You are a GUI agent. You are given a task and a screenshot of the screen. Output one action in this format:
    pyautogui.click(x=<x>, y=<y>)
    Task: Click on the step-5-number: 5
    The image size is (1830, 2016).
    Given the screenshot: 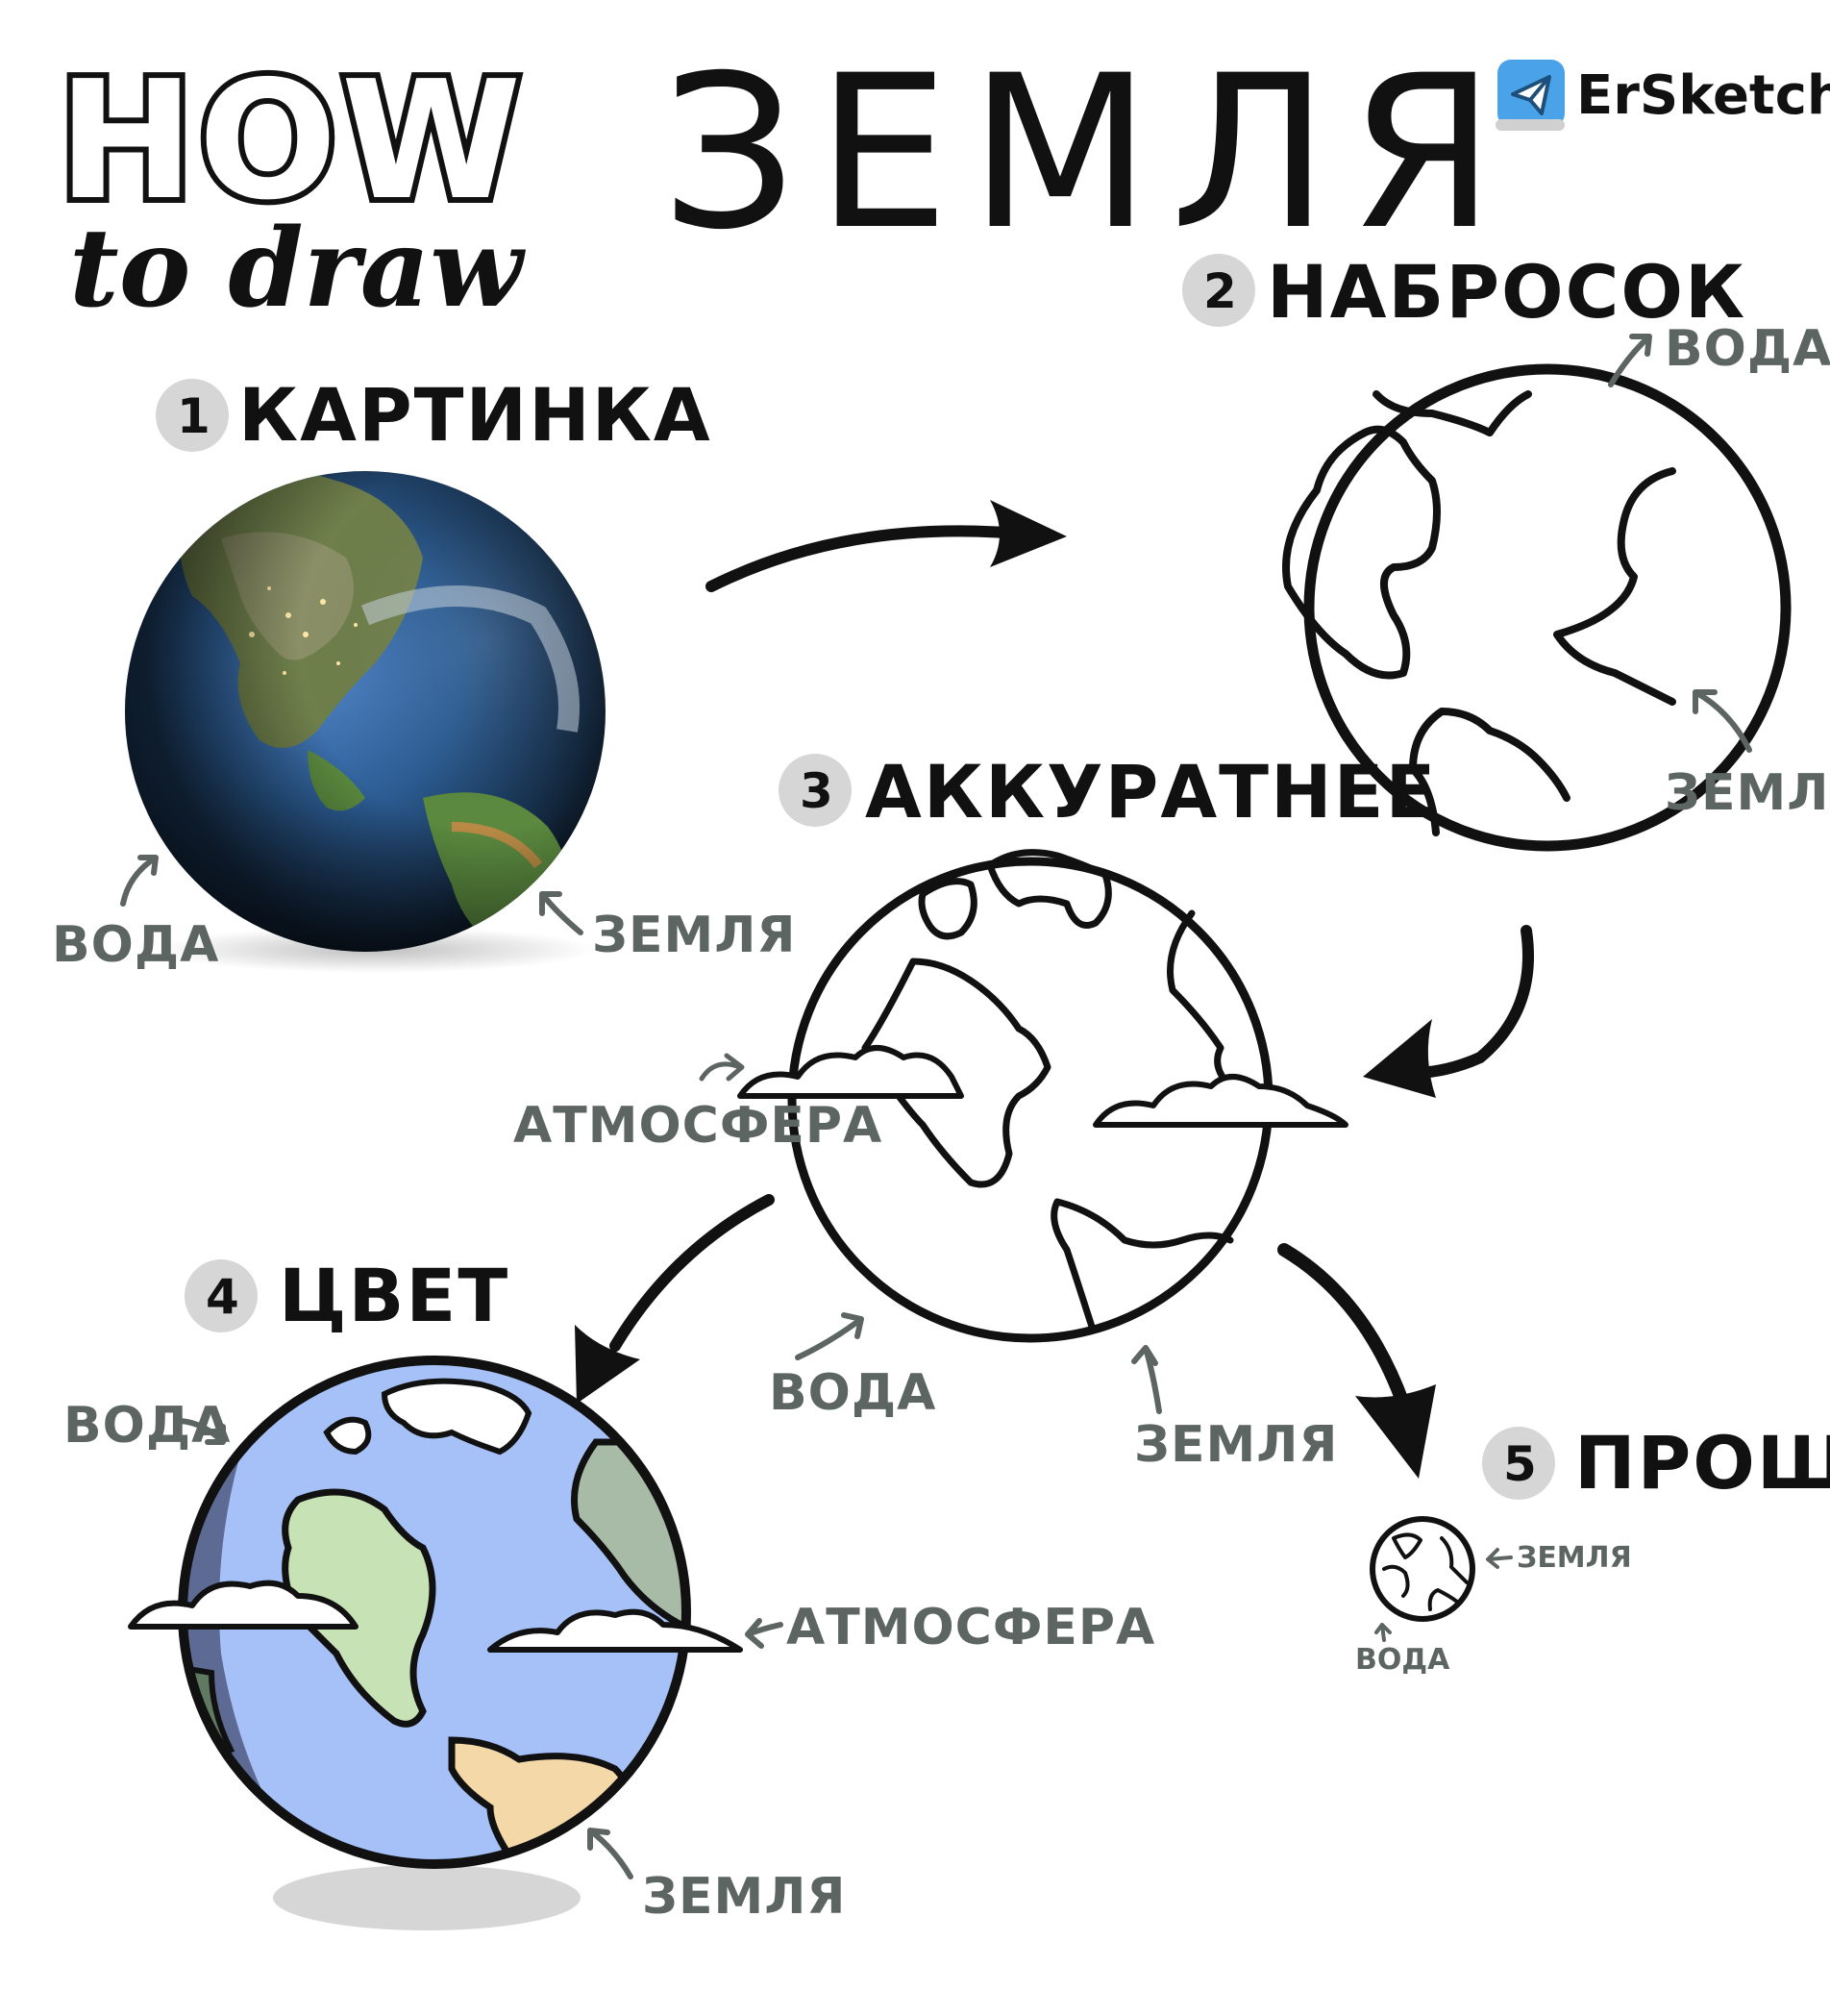 What is the action you would take?
    pyautogui.click(x=1520, y=1464)
    